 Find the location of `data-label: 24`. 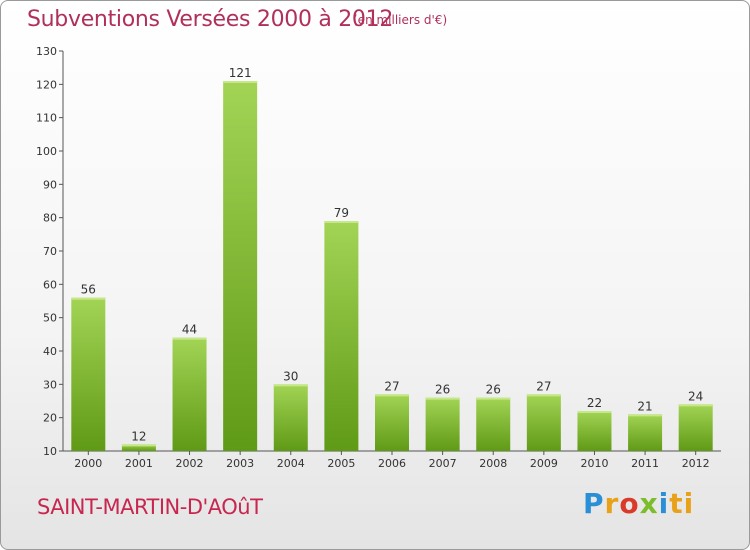

data-label: 24 is located at coordinates (695, 396).